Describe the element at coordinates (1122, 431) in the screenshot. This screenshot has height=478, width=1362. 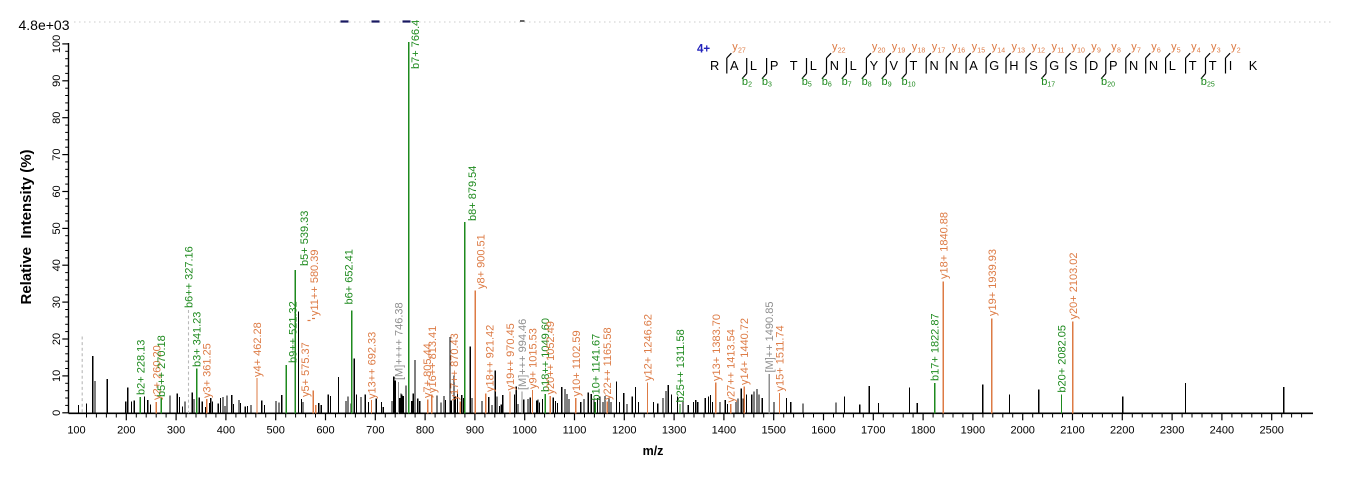
I see `svg-text: 2200` at that location.